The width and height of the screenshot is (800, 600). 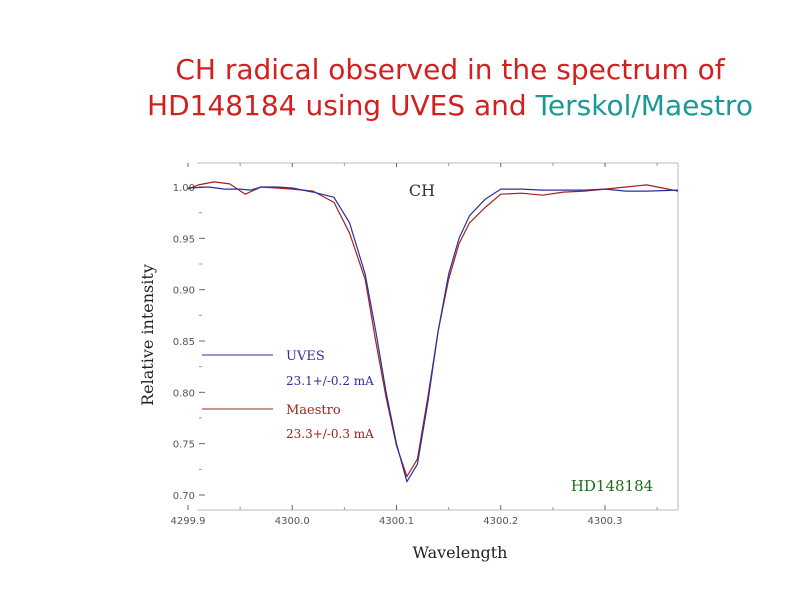 I want to click on y-tick-label: 1.00, so click(x=184, y=188).